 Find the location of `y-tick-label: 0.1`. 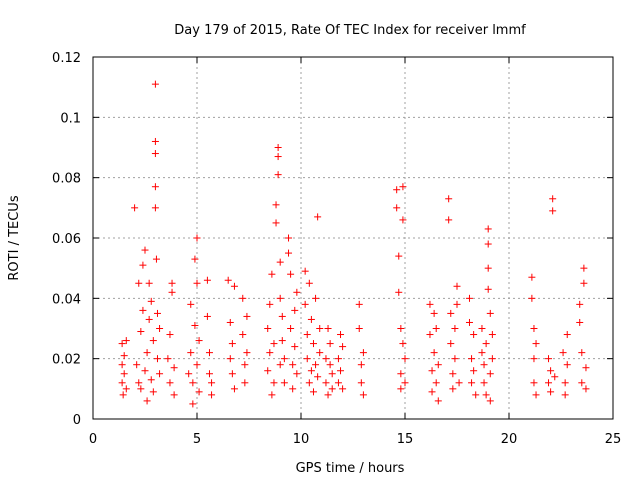

y-tick-label: 0.1 is located at coordinates (70, 118).